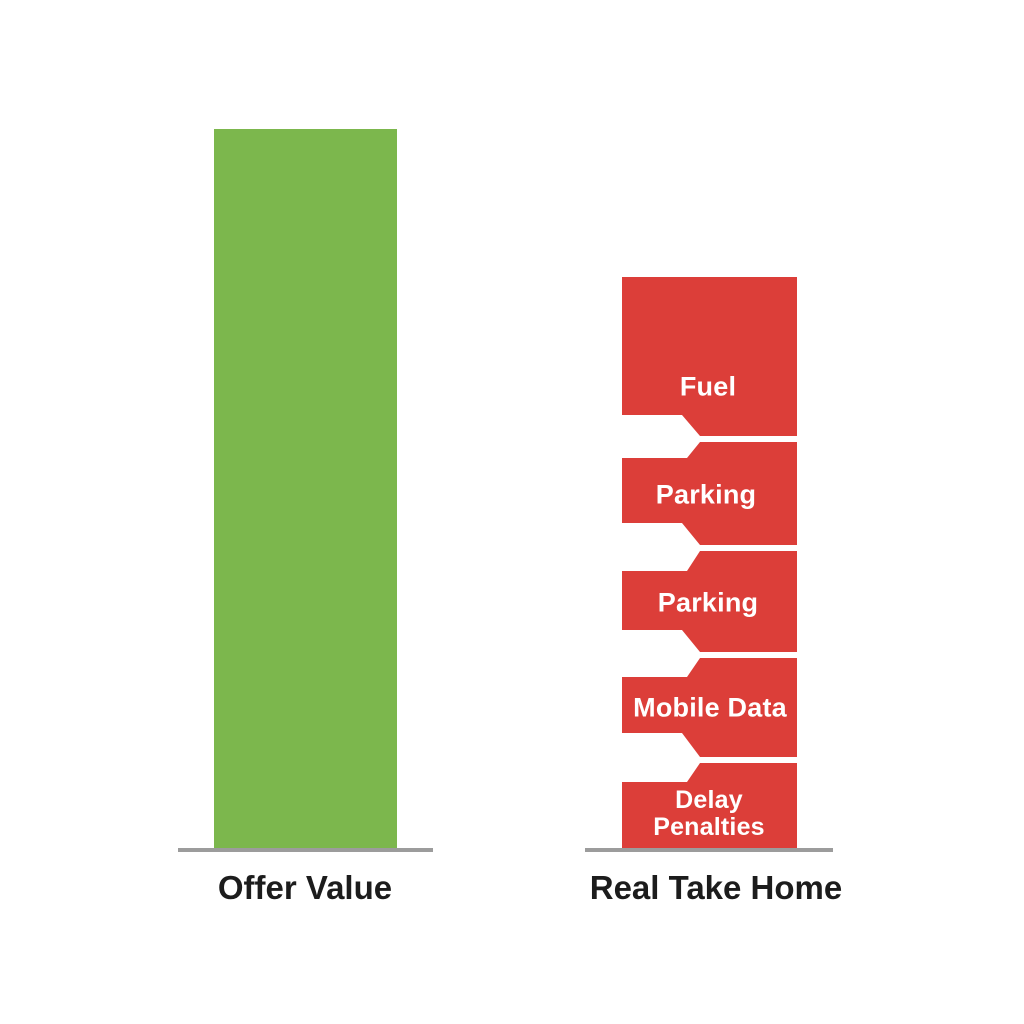 Image resolution: width=1024 pixels, height=1024 pixels. I want to click on segment-label-parking-2: Parking, so click(708, 602).